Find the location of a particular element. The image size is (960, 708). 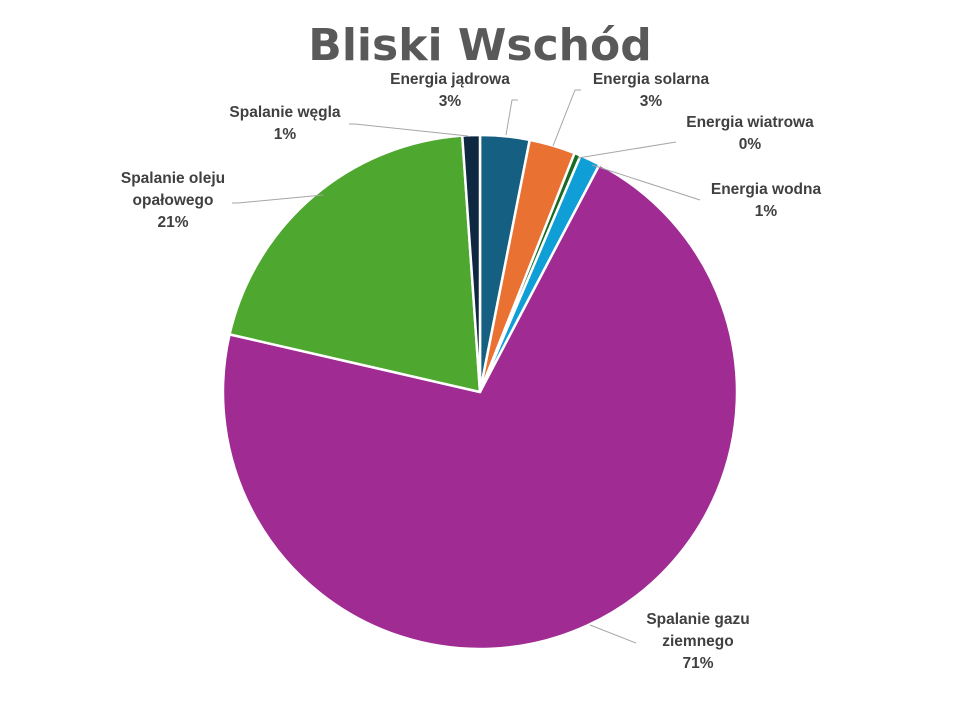

chart-title: Bliski Wschód is located at coordinates (479, 45).